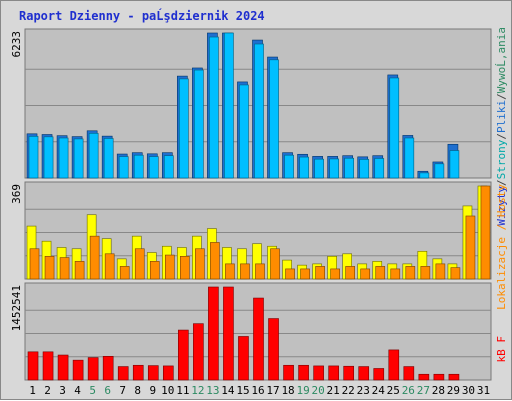  What do you see at coordinates (287, 390) in the screenshot?
I see `day-label-18: 18` at bounding box center [287, 390].